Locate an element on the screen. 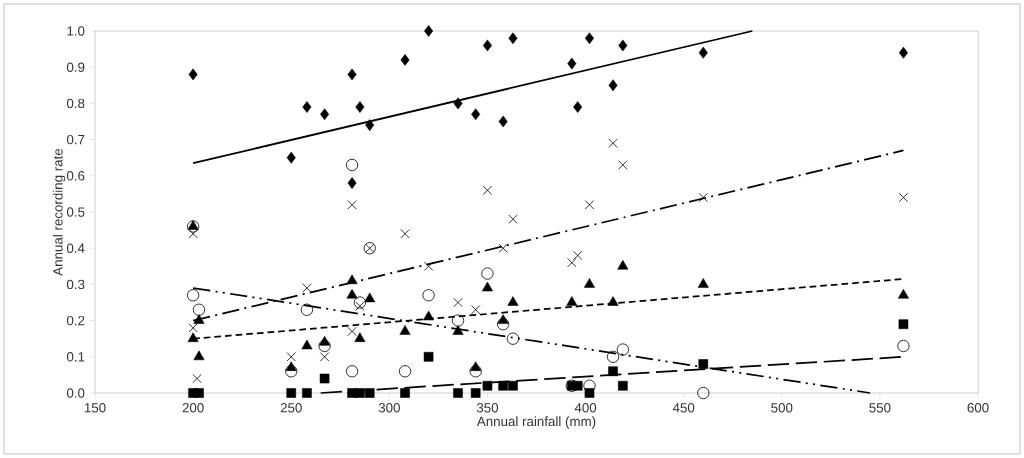 The image size is (1024, 458). x-tick-label: 350 is located at coordinates (487, 408).